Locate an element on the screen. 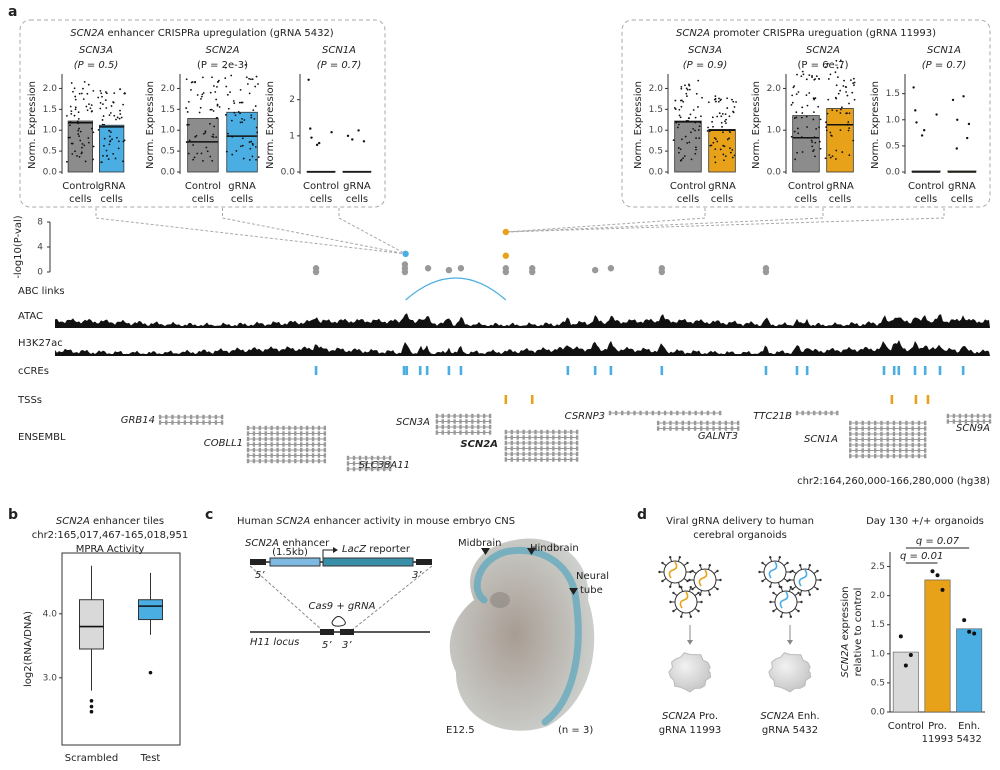 Image resolution: width=1000 pixels, height=770 pixels. connector is located at coordinates (725, 220).